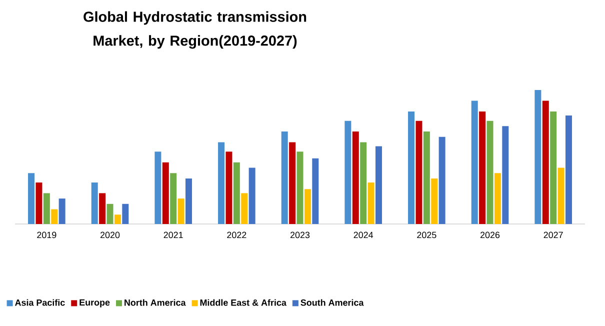 The height and width of the screenshot is (326, 605). What do you see at coordinates (364, 235) in the screenshot?
I see `x-tick-label: 2024` at bounding box center [364, 235].